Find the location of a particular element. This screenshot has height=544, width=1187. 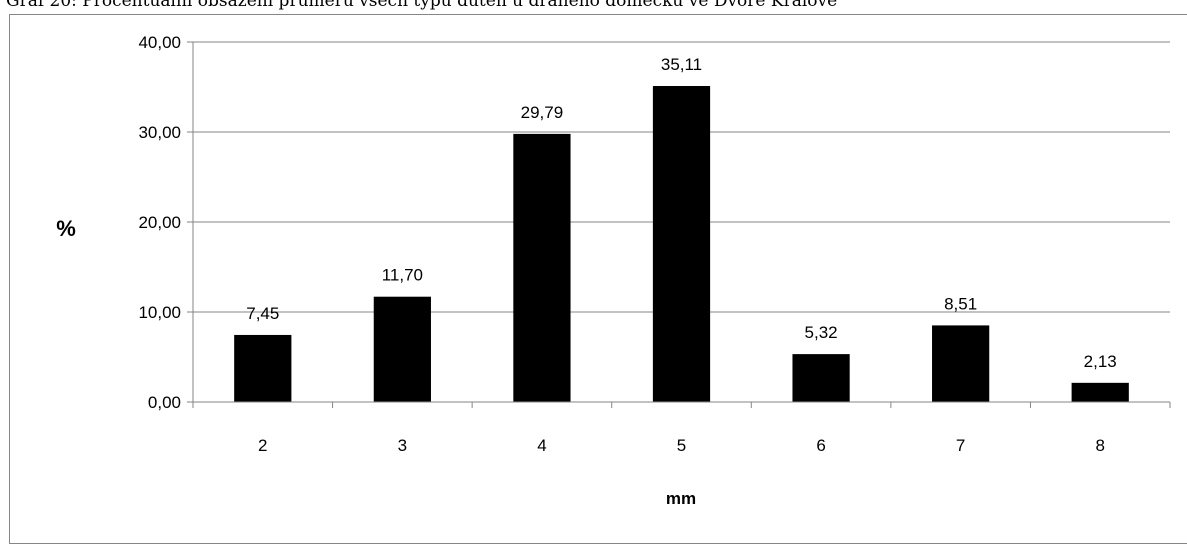

y-tick-label: 10,00 is located at coordinates (159, 312).